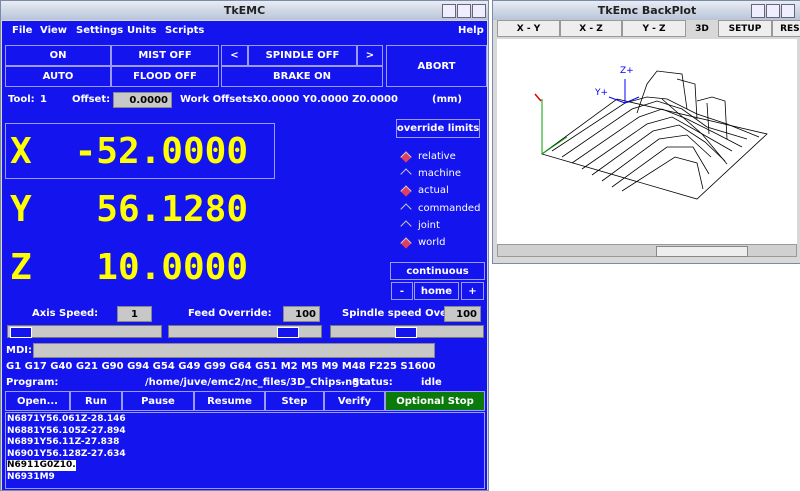  I want to click on coord-option: commanded, so click(449, 208).